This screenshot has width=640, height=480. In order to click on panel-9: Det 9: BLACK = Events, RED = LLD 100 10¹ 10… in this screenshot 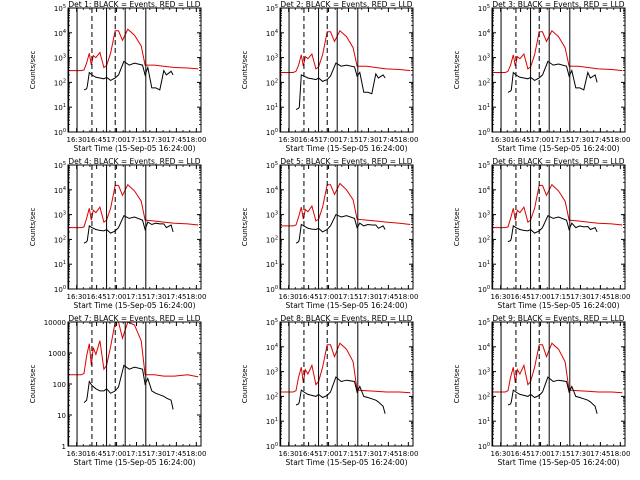, I will do `click(541, 390)`.